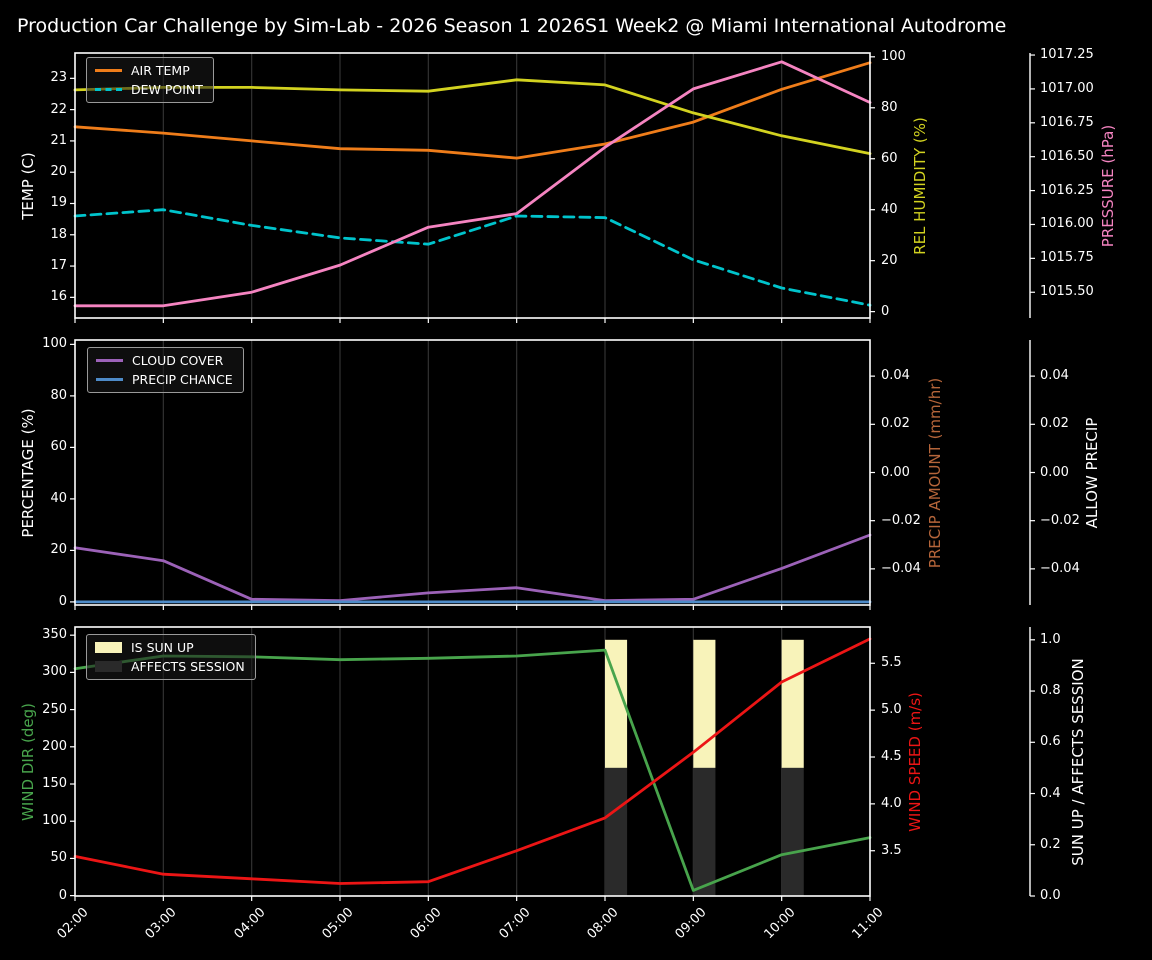 This screenshot has height=960, width=1152. What do you see at coordinates (1050, 742) in the screenshot?
I see `tick-label: 0.6` at bounding box center [1050, 742].